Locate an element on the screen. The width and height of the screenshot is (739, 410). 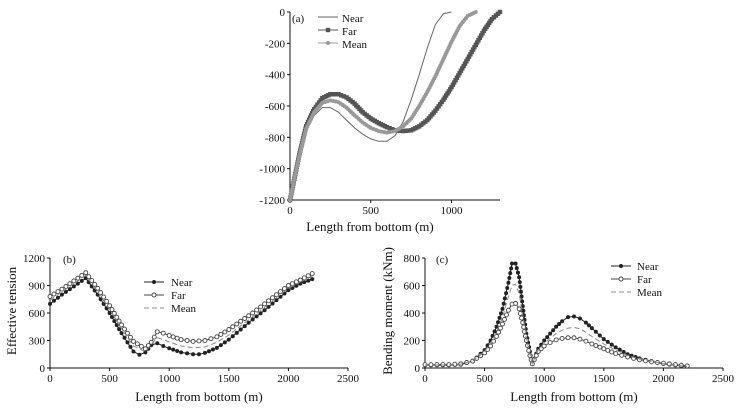
panel-c-legend: Near Far Mean is located at coordinates (650, 280).